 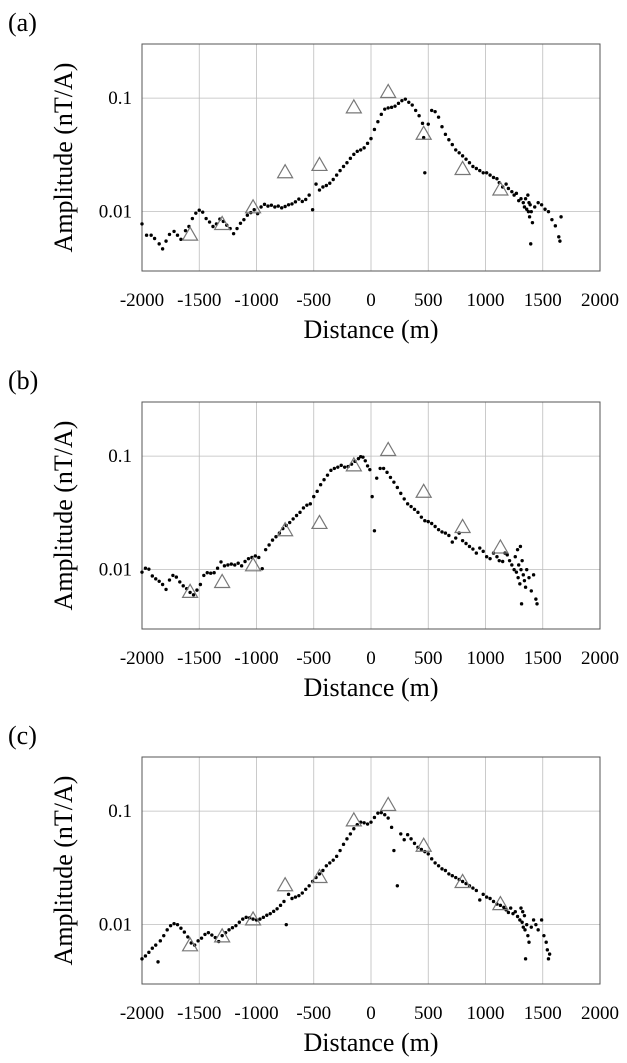 I want to click on x-tick-label: -1000, so click(x=256, y=658).